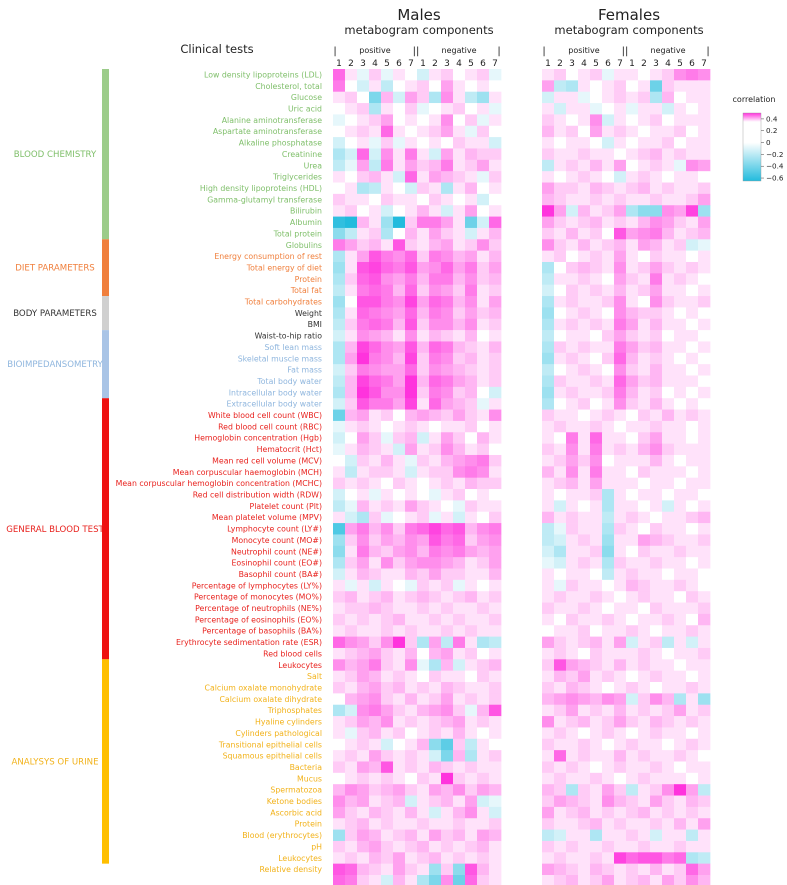 The width and height of the screenshot is (787, 885). I want to click on row-label-20: Total carbohydrates, so click(283, 302).